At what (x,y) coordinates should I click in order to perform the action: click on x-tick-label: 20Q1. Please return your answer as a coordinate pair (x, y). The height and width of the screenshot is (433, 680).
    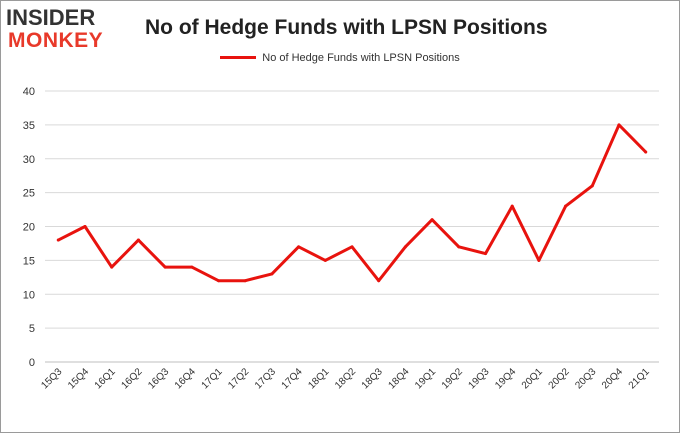
    Looking at the image, I should click on (532, 378).